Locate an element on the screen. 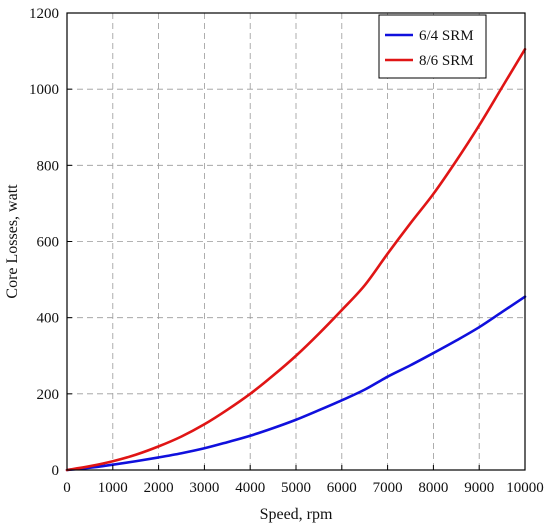 The image size is (550, 529). x-tick-label: 10000 is located at coordinates (525, 488).